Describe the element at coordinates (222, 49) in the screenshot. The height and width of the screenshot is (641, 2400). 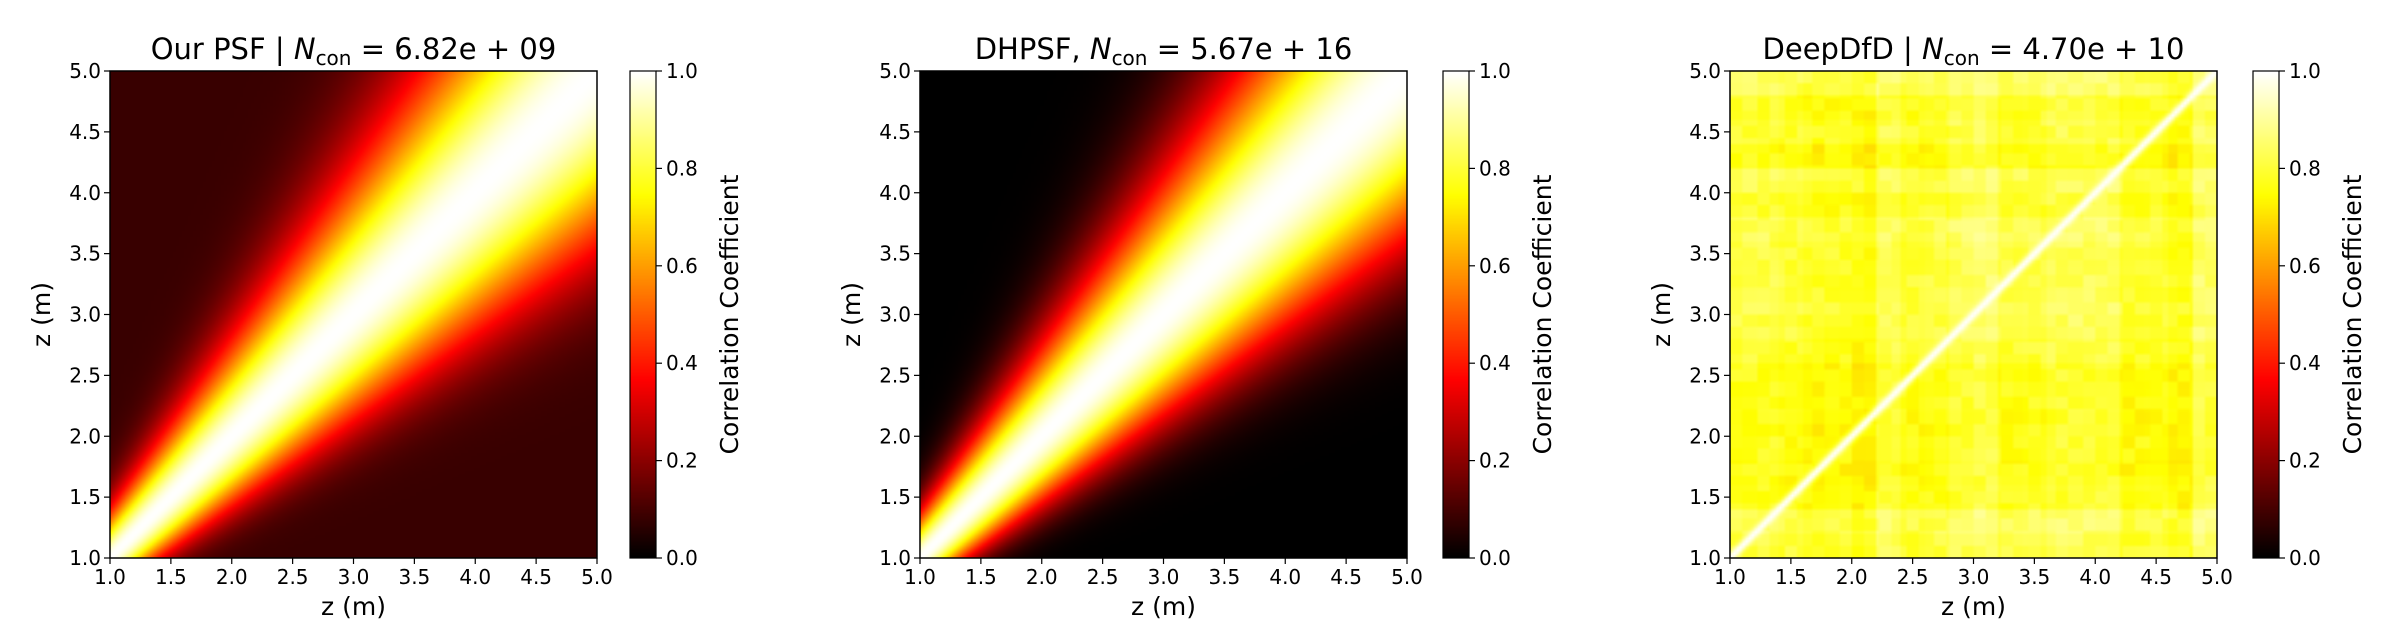
I see `title-prefix: Our PSF |` at that location.